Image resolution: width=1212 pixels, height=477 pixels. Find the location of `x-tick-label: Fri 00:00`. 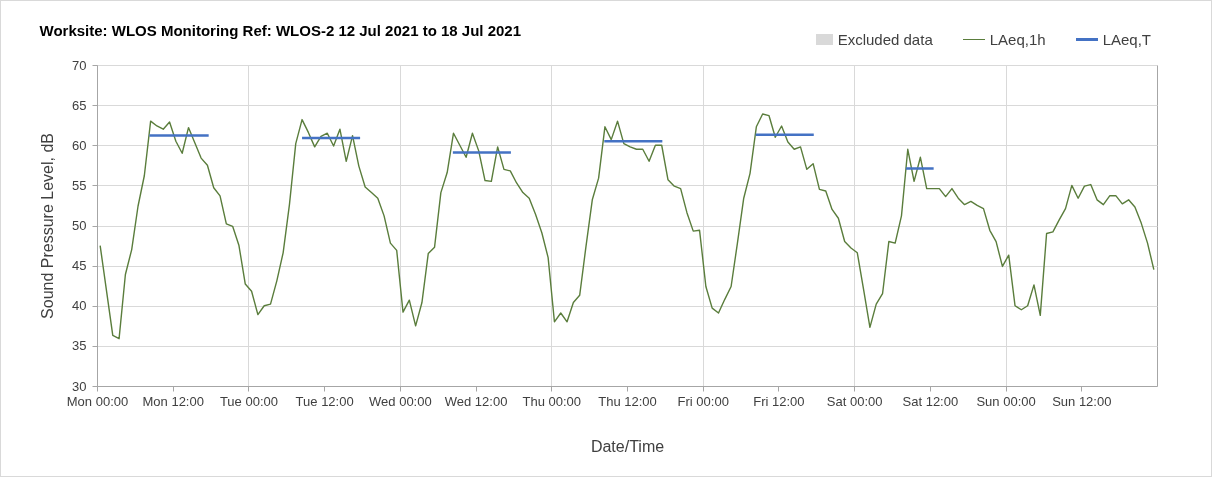

x-tick-label: Fri 00:00 is located at coordinates (703, 401).